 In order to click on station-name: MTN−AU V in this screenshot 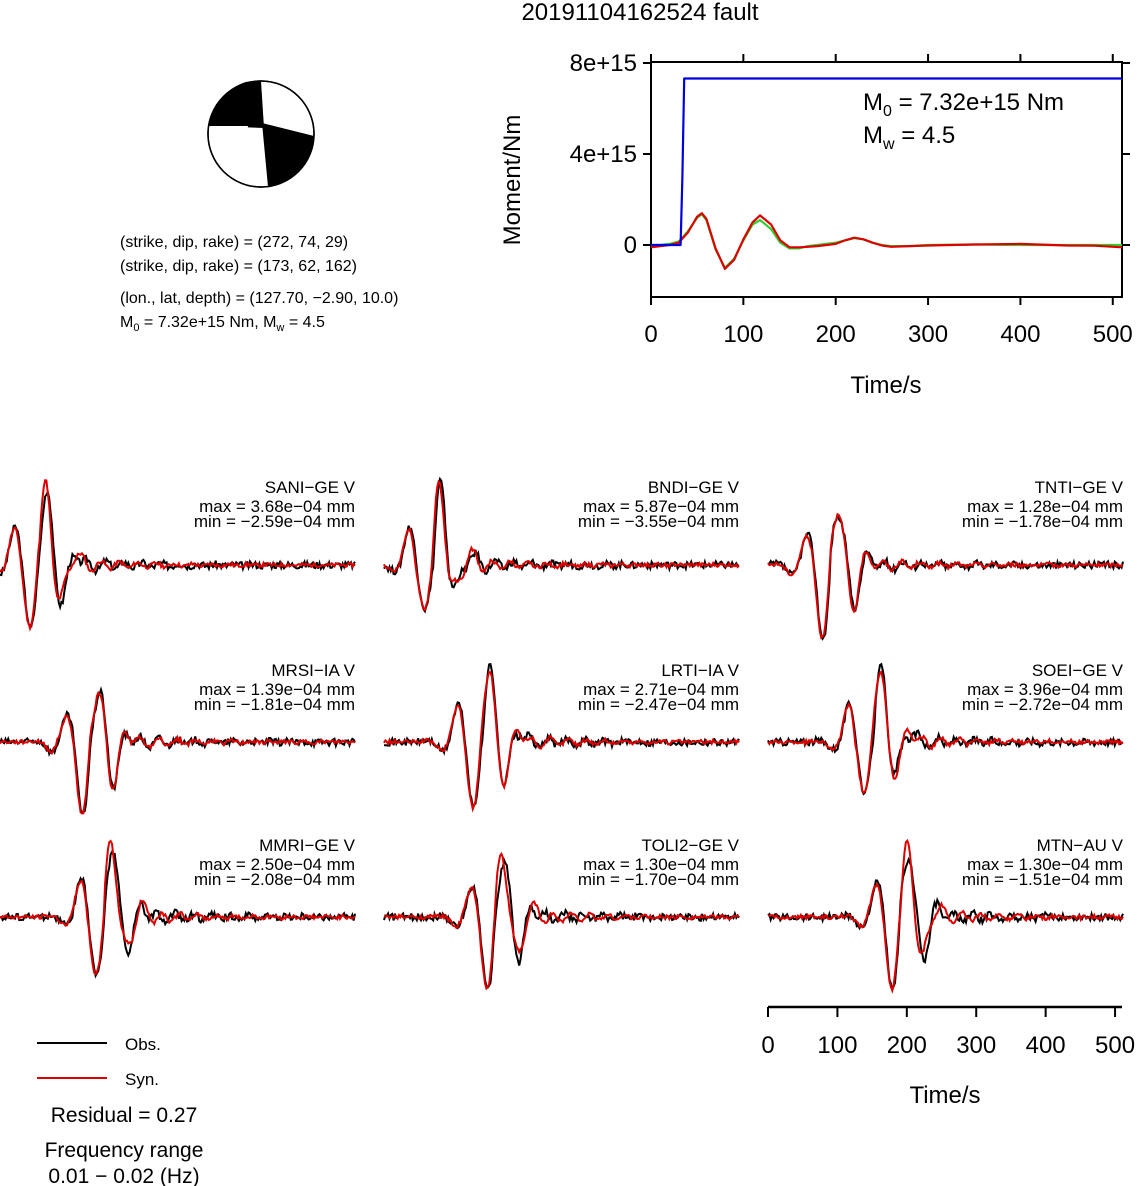, I will do `click(1080, 845)`.